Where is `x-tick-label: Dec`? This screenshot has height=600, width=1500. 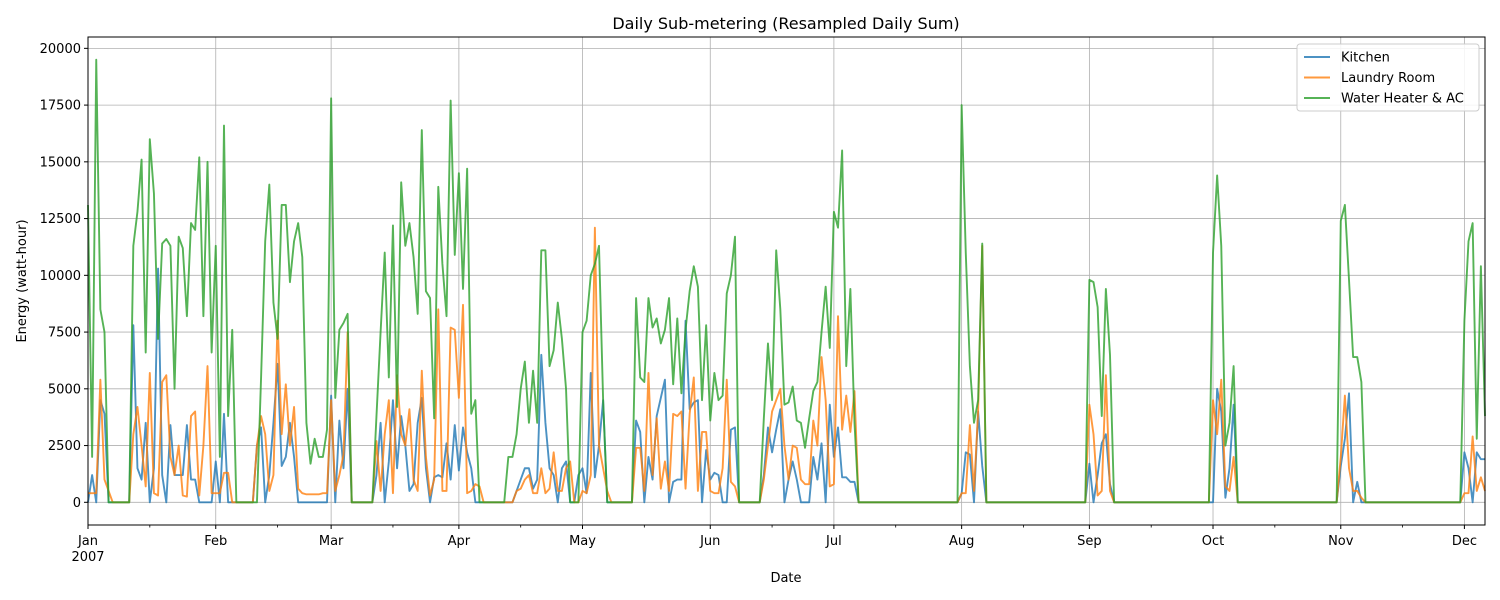 x-tick-label: Dec is located at coordinates (1464, 541).